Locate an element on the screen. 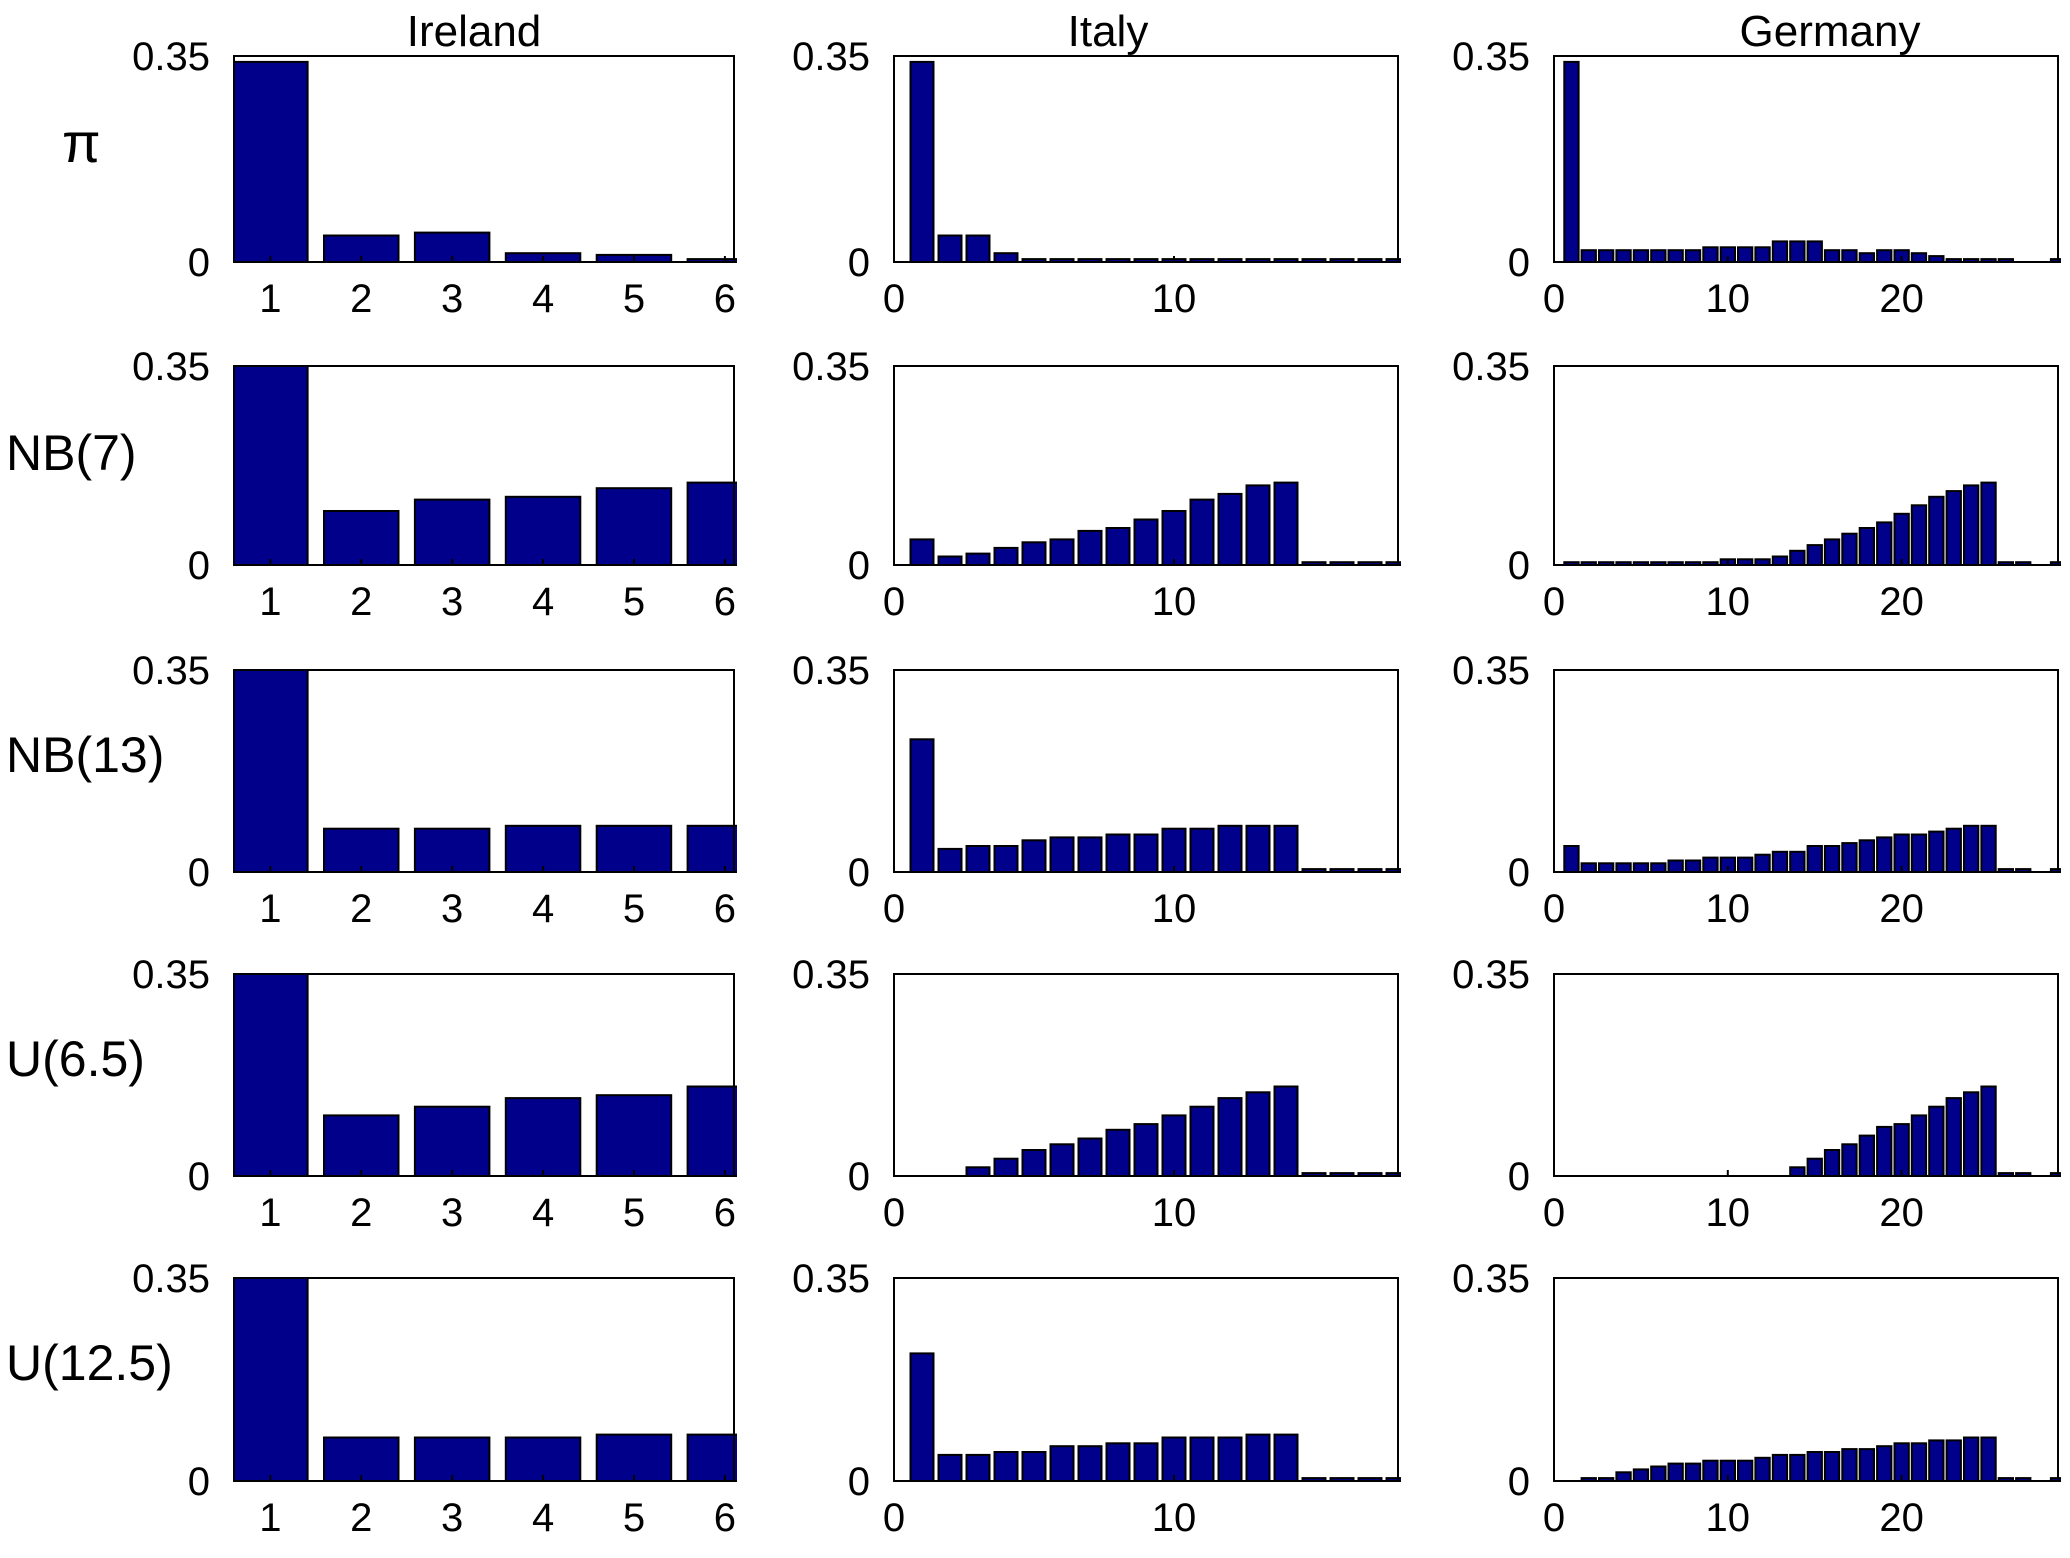  panel-u-6-5-italy: 0 10 0 0.35 is located at coordinates (1096, 1094).